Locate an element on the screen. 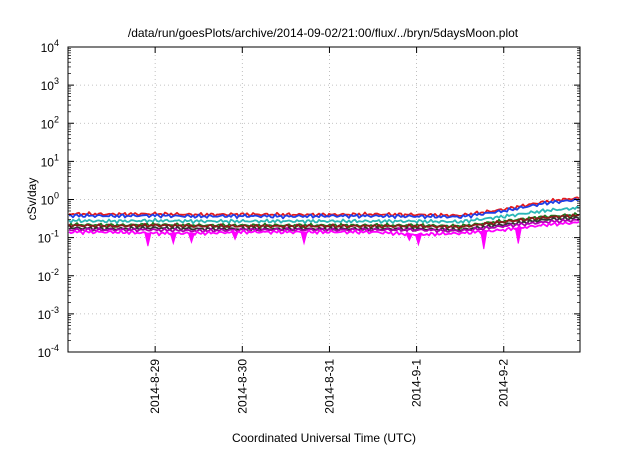 This screenshot has width=640, height=453. y-tick-label: 10⁻⁴ is located at coordinates (48, 351).